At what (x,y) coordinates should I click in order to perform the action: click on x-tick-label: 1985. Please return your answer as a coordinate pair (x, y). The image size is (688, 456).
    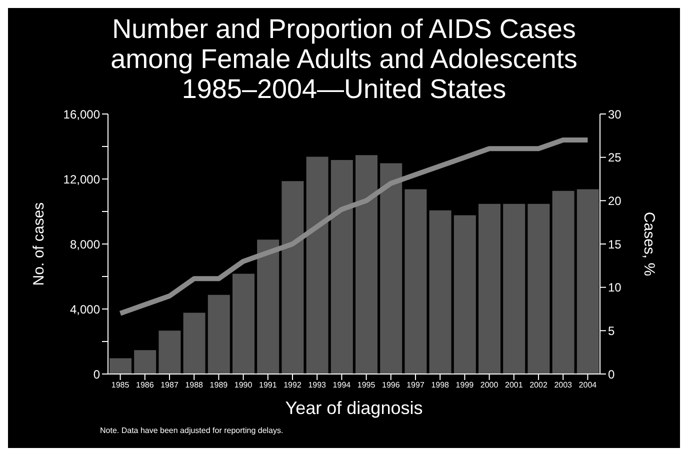
    Looking at the image, I should click on (120, 385).